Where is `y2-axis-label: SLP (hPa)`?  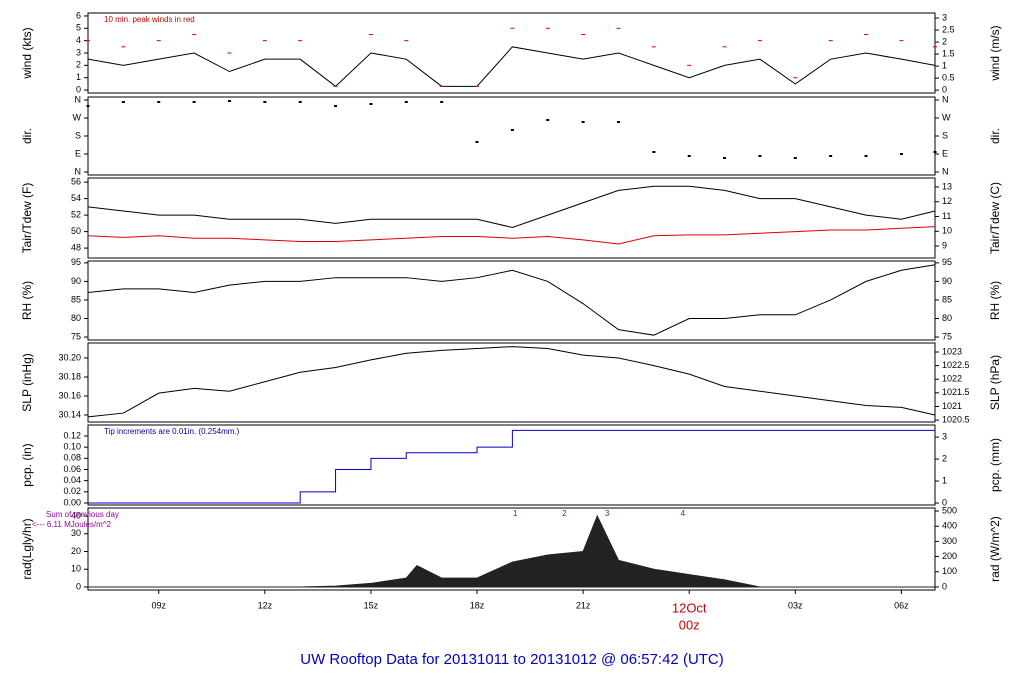
y2-axis-label: SLP (hPa) is located at coordinates (995, 382).